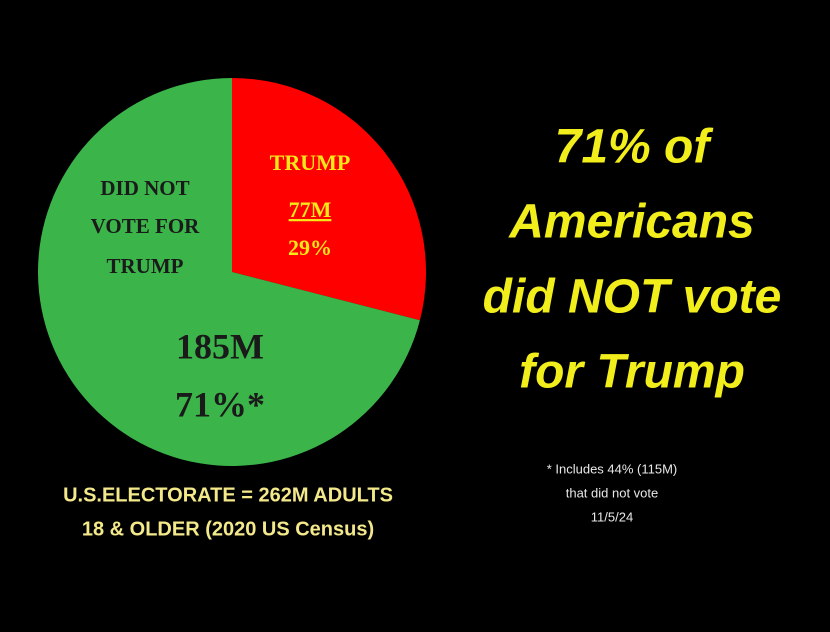 This screenshot has height=632, width=830. I want to click on footnote: * Includes 44% (115M), so click(612, 468).